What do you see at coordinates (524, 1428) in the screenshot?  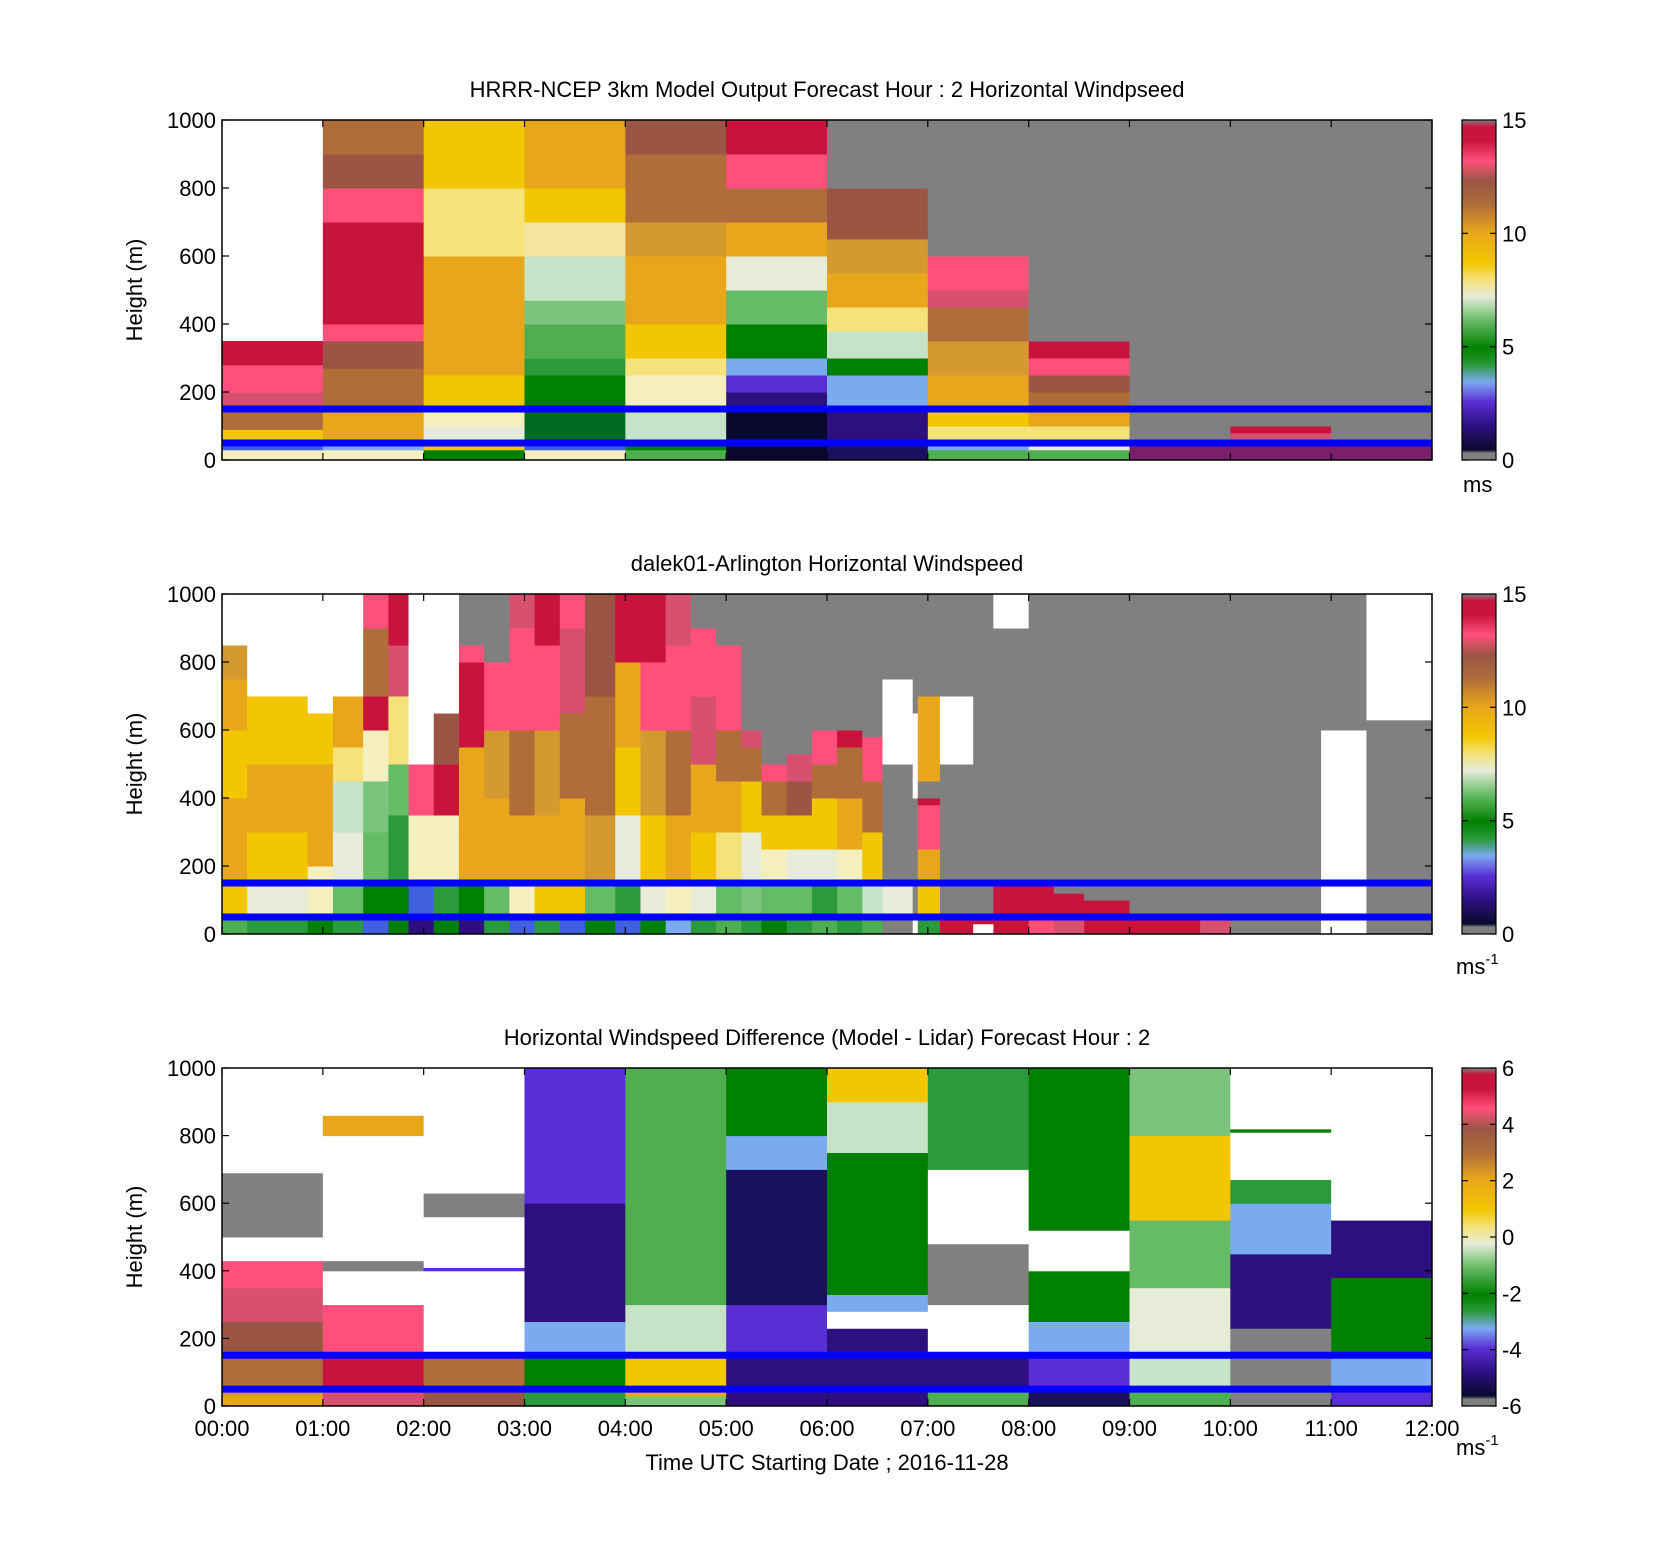 I see `x-tick-label: 03:00` at bounding box center [524, 1428].